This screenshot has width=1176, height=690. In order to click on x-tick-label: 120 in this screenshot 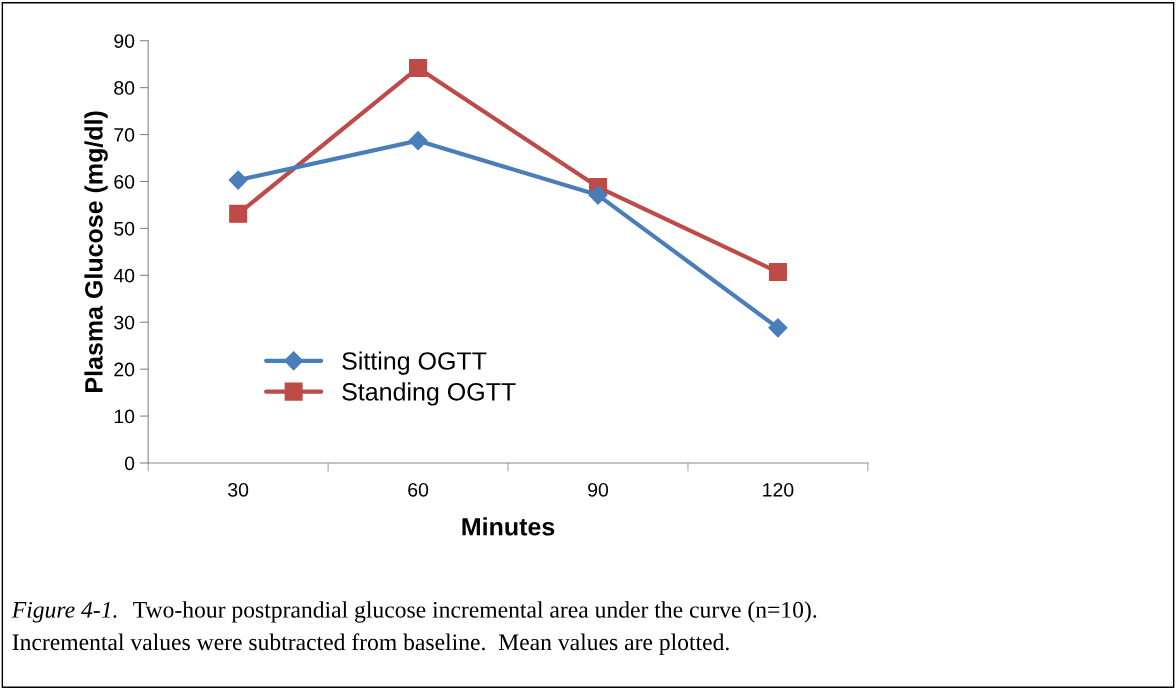, I will do `click(778, 489)`.